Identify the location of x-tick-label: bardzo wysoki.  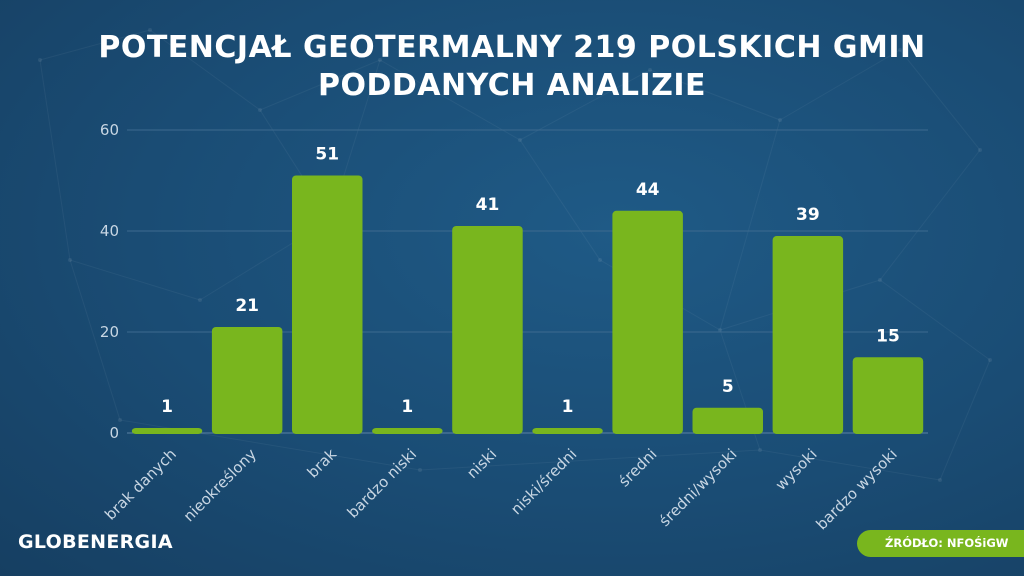
(856, 489).